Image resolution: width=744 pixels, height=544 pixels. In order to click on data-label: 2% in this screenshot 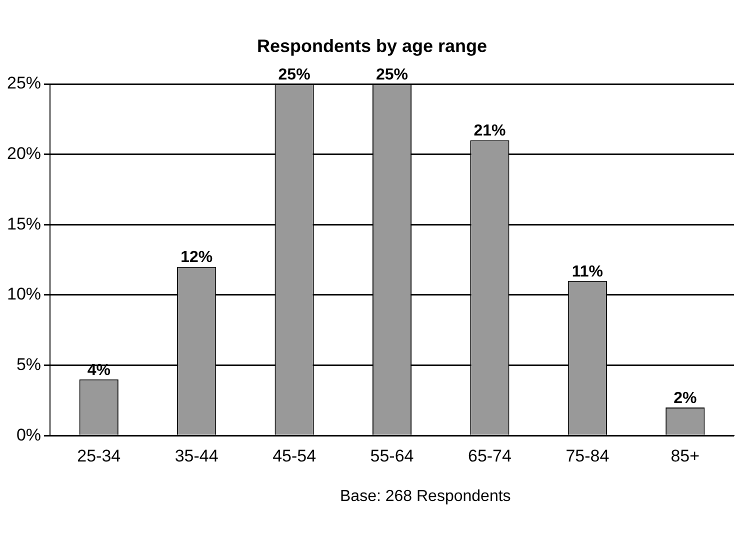, I will do `click(685, 398)`.